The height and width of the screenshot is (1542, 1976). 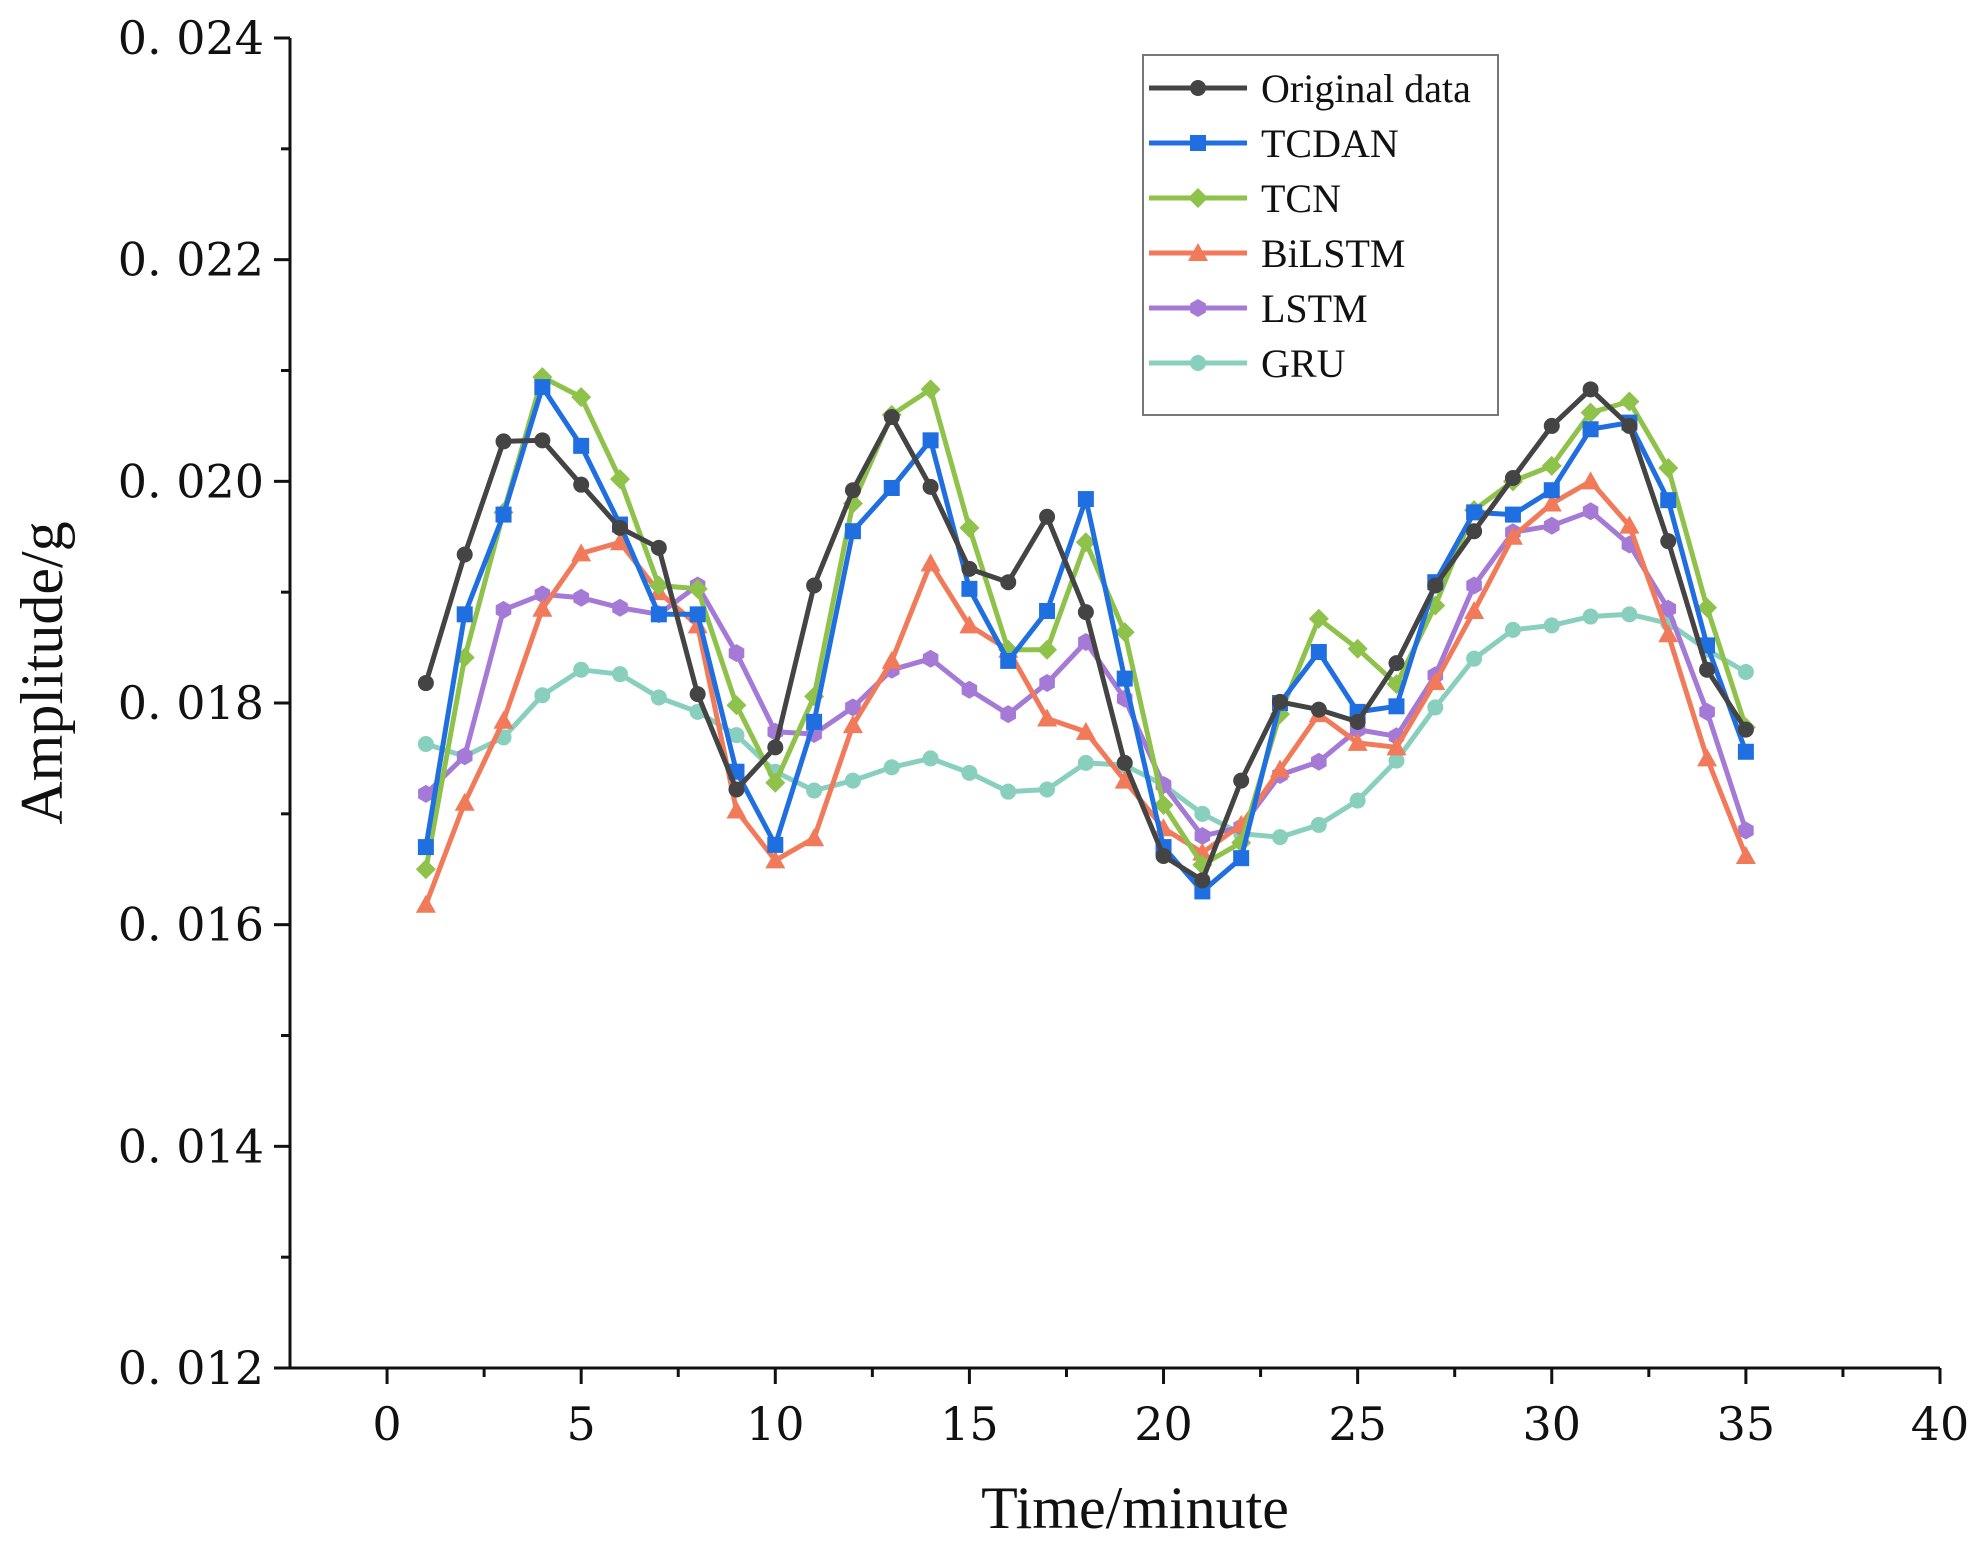 I want to click on x-tick-label: 35, so click(x=1746, y=1424).